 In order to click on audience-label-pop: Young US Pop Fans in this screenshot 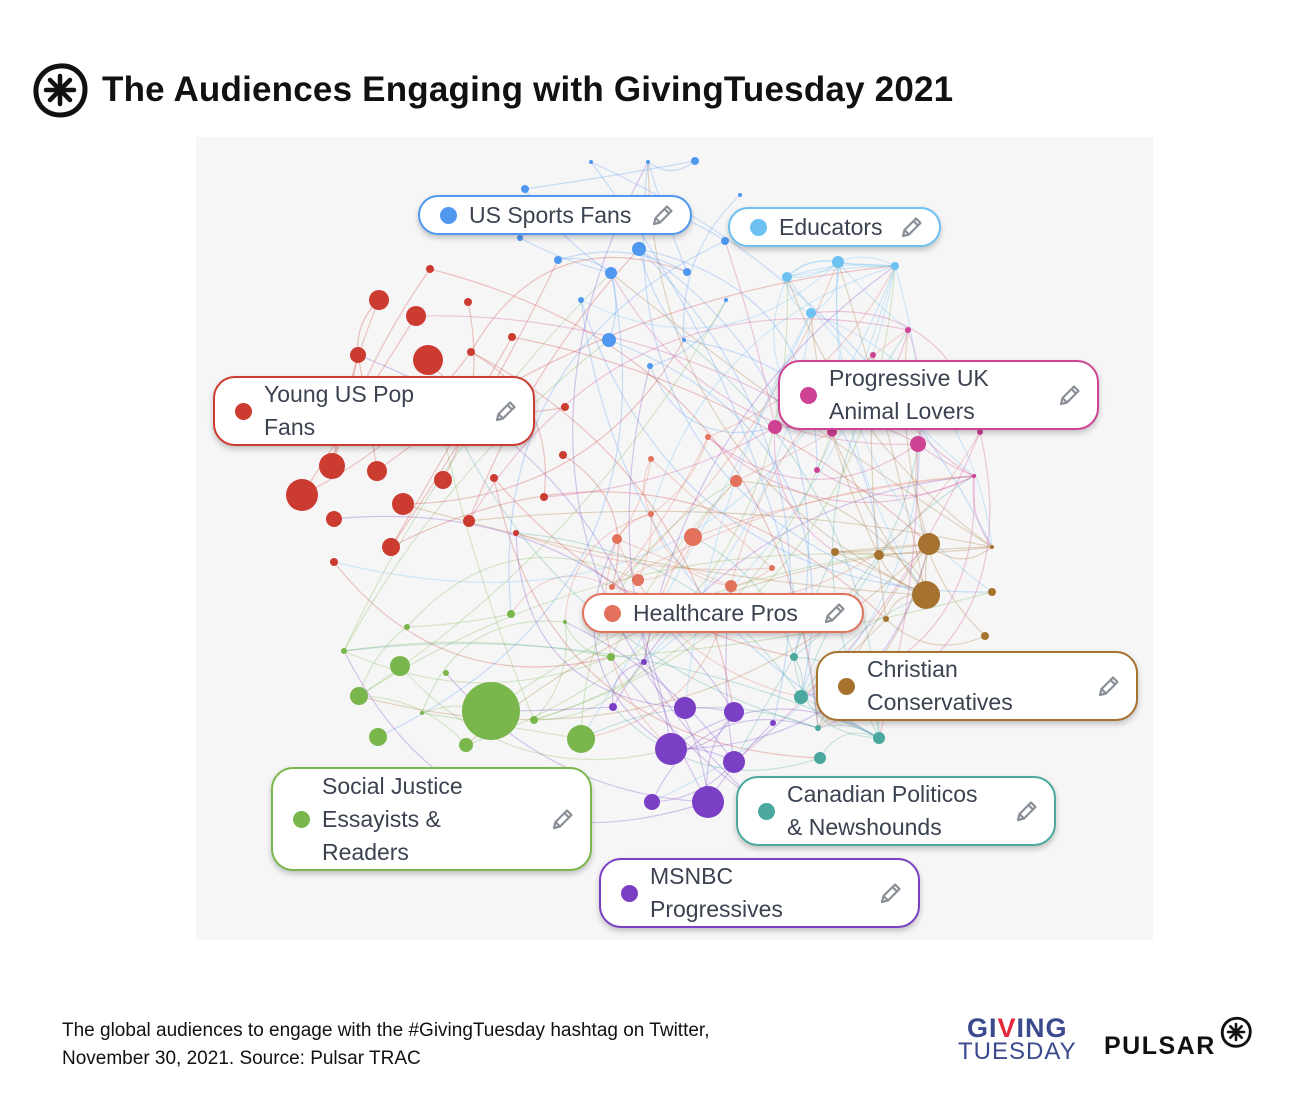, I will do `click(374, 411)`.